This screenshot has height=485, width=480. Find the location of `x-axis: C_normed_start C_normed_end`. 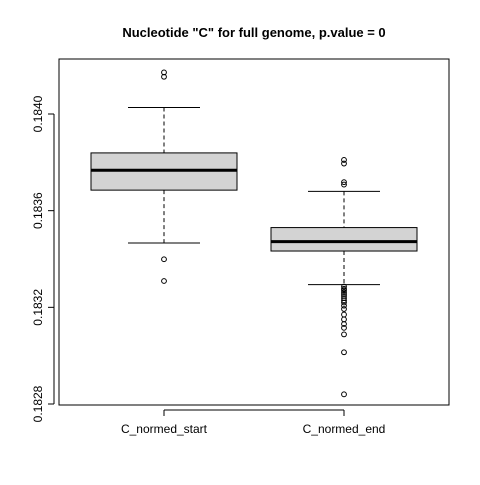

x-axis: C_normed_start C_normed_end is located at coordinates (253, 422).